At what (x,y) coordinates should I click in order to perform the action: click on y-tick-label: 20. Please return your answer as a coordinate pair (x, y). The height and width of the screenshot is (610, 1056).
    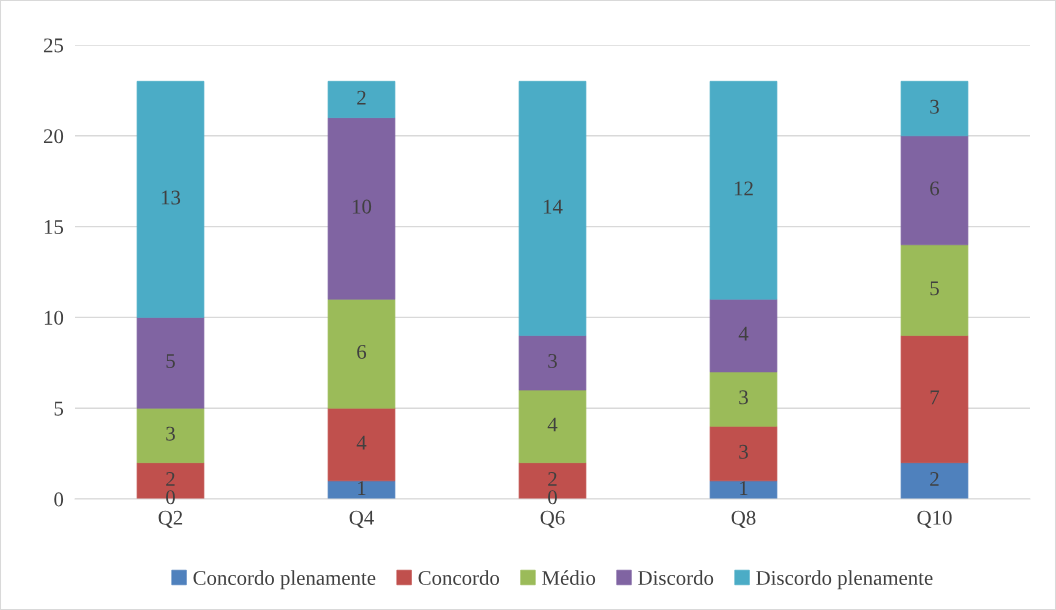
    Looking at the image, I should click on (53, 136).